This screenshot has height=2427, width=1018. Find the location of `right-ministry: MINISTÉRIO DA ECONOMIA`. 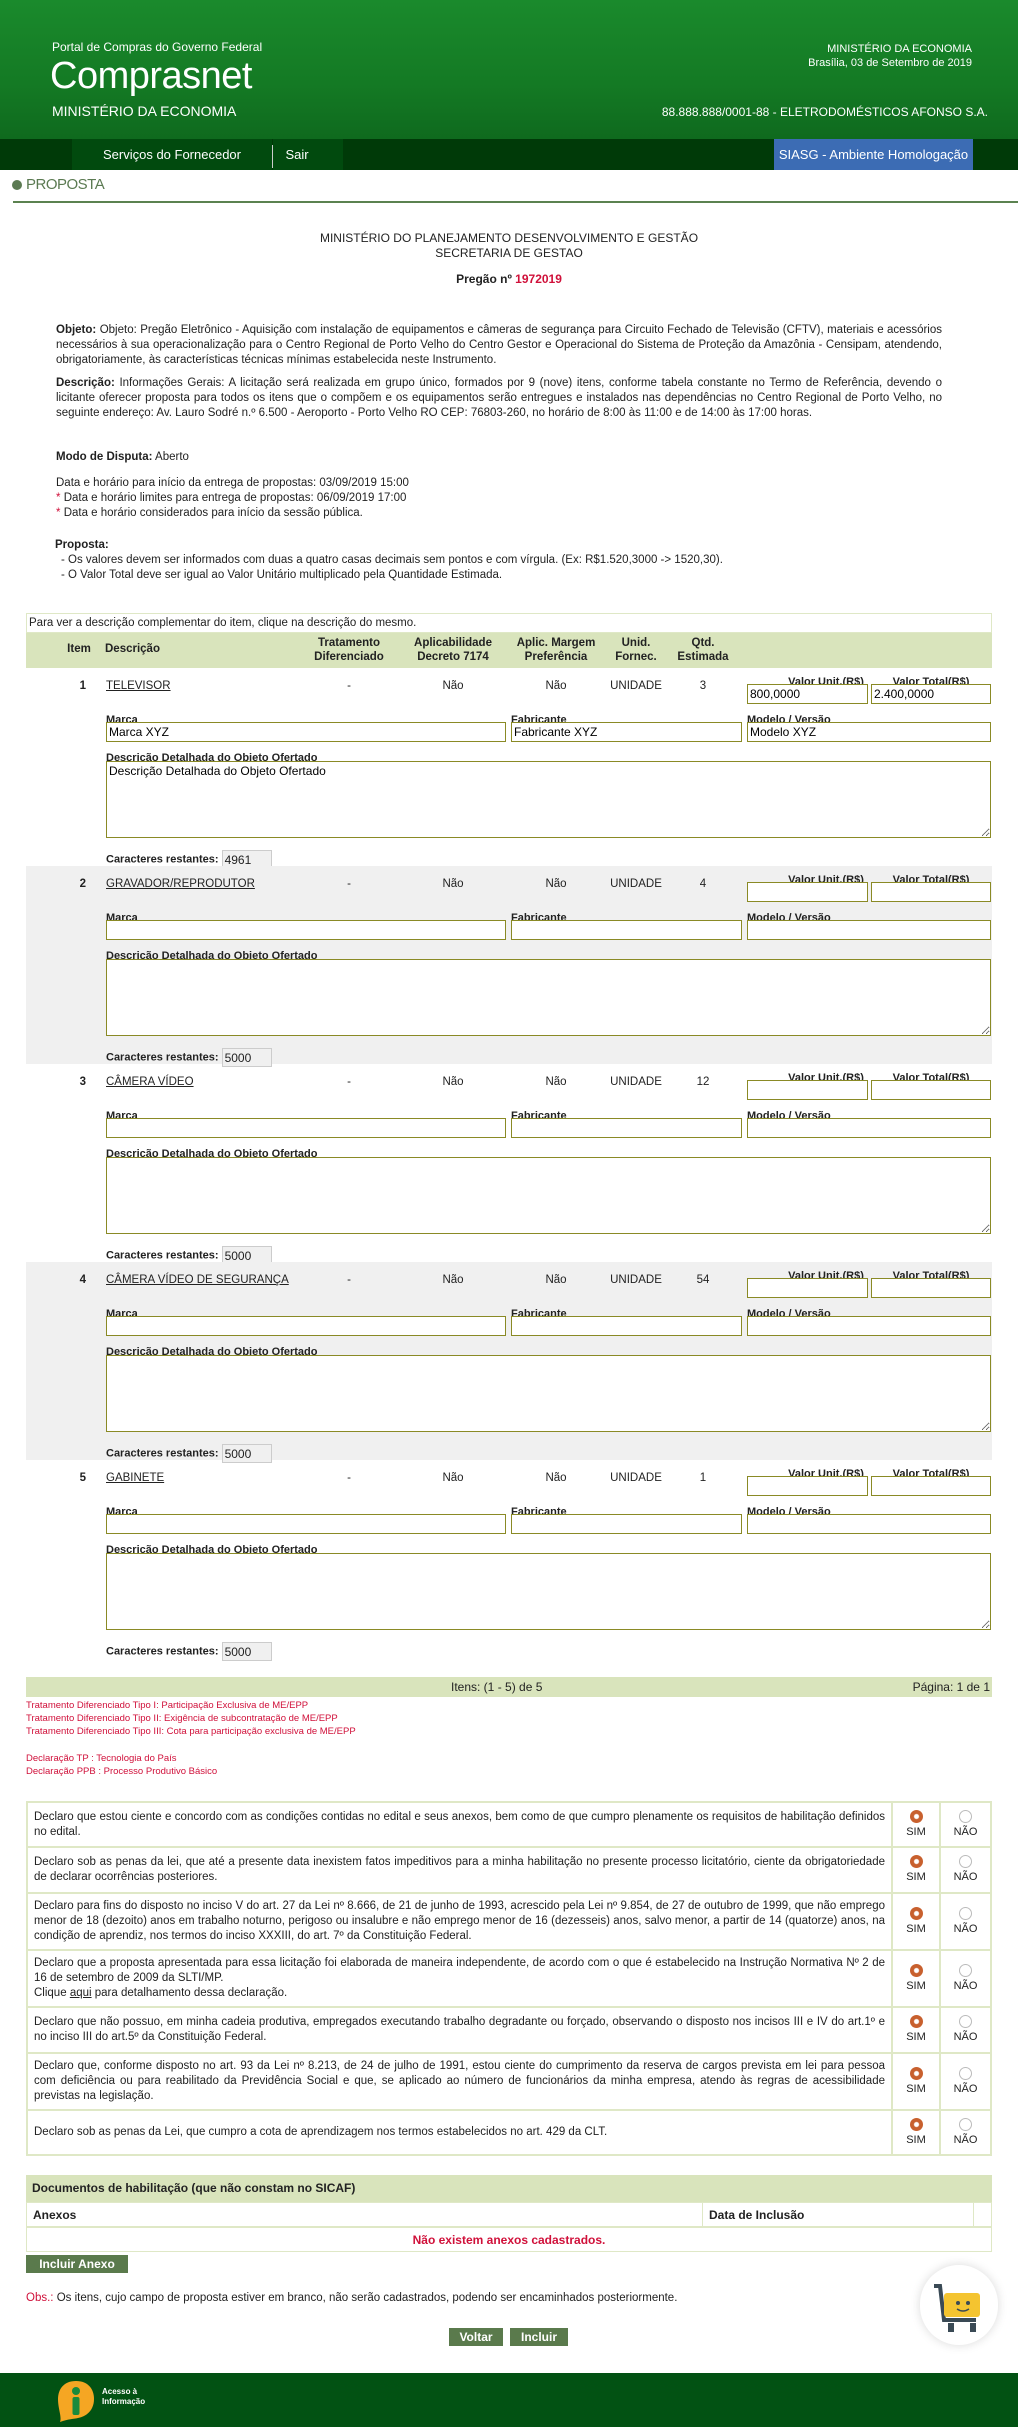

right-ministry: MINISTÉRIO DA ECONOMIA is located at coordinates (899, 49).